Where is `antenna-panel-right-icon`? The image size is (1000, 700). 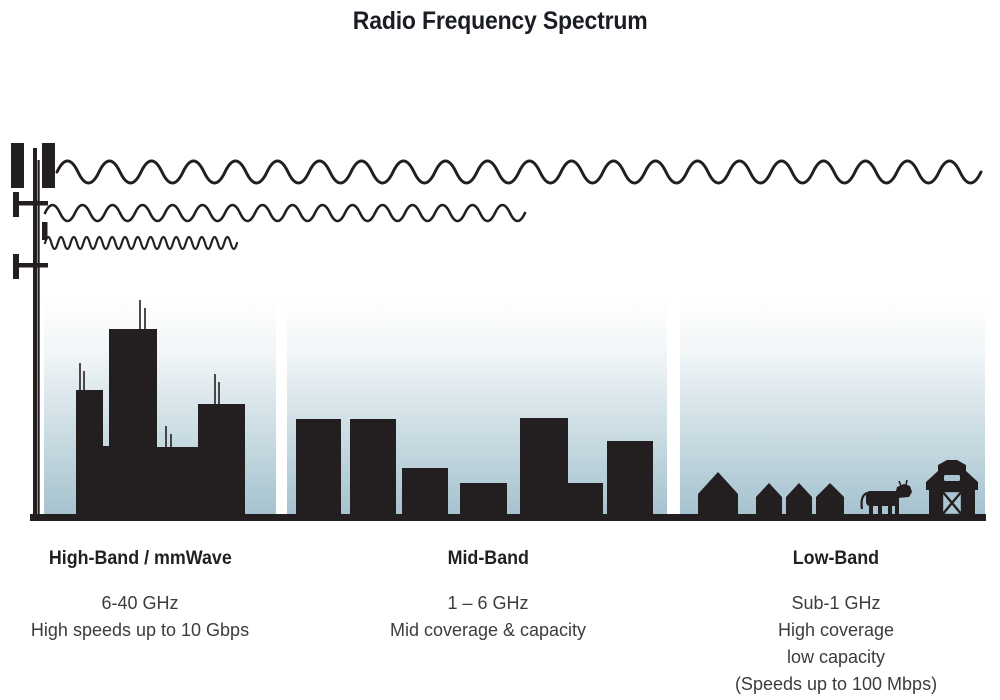 antenna-panel-right-icon is located at coordinates (48, 165).